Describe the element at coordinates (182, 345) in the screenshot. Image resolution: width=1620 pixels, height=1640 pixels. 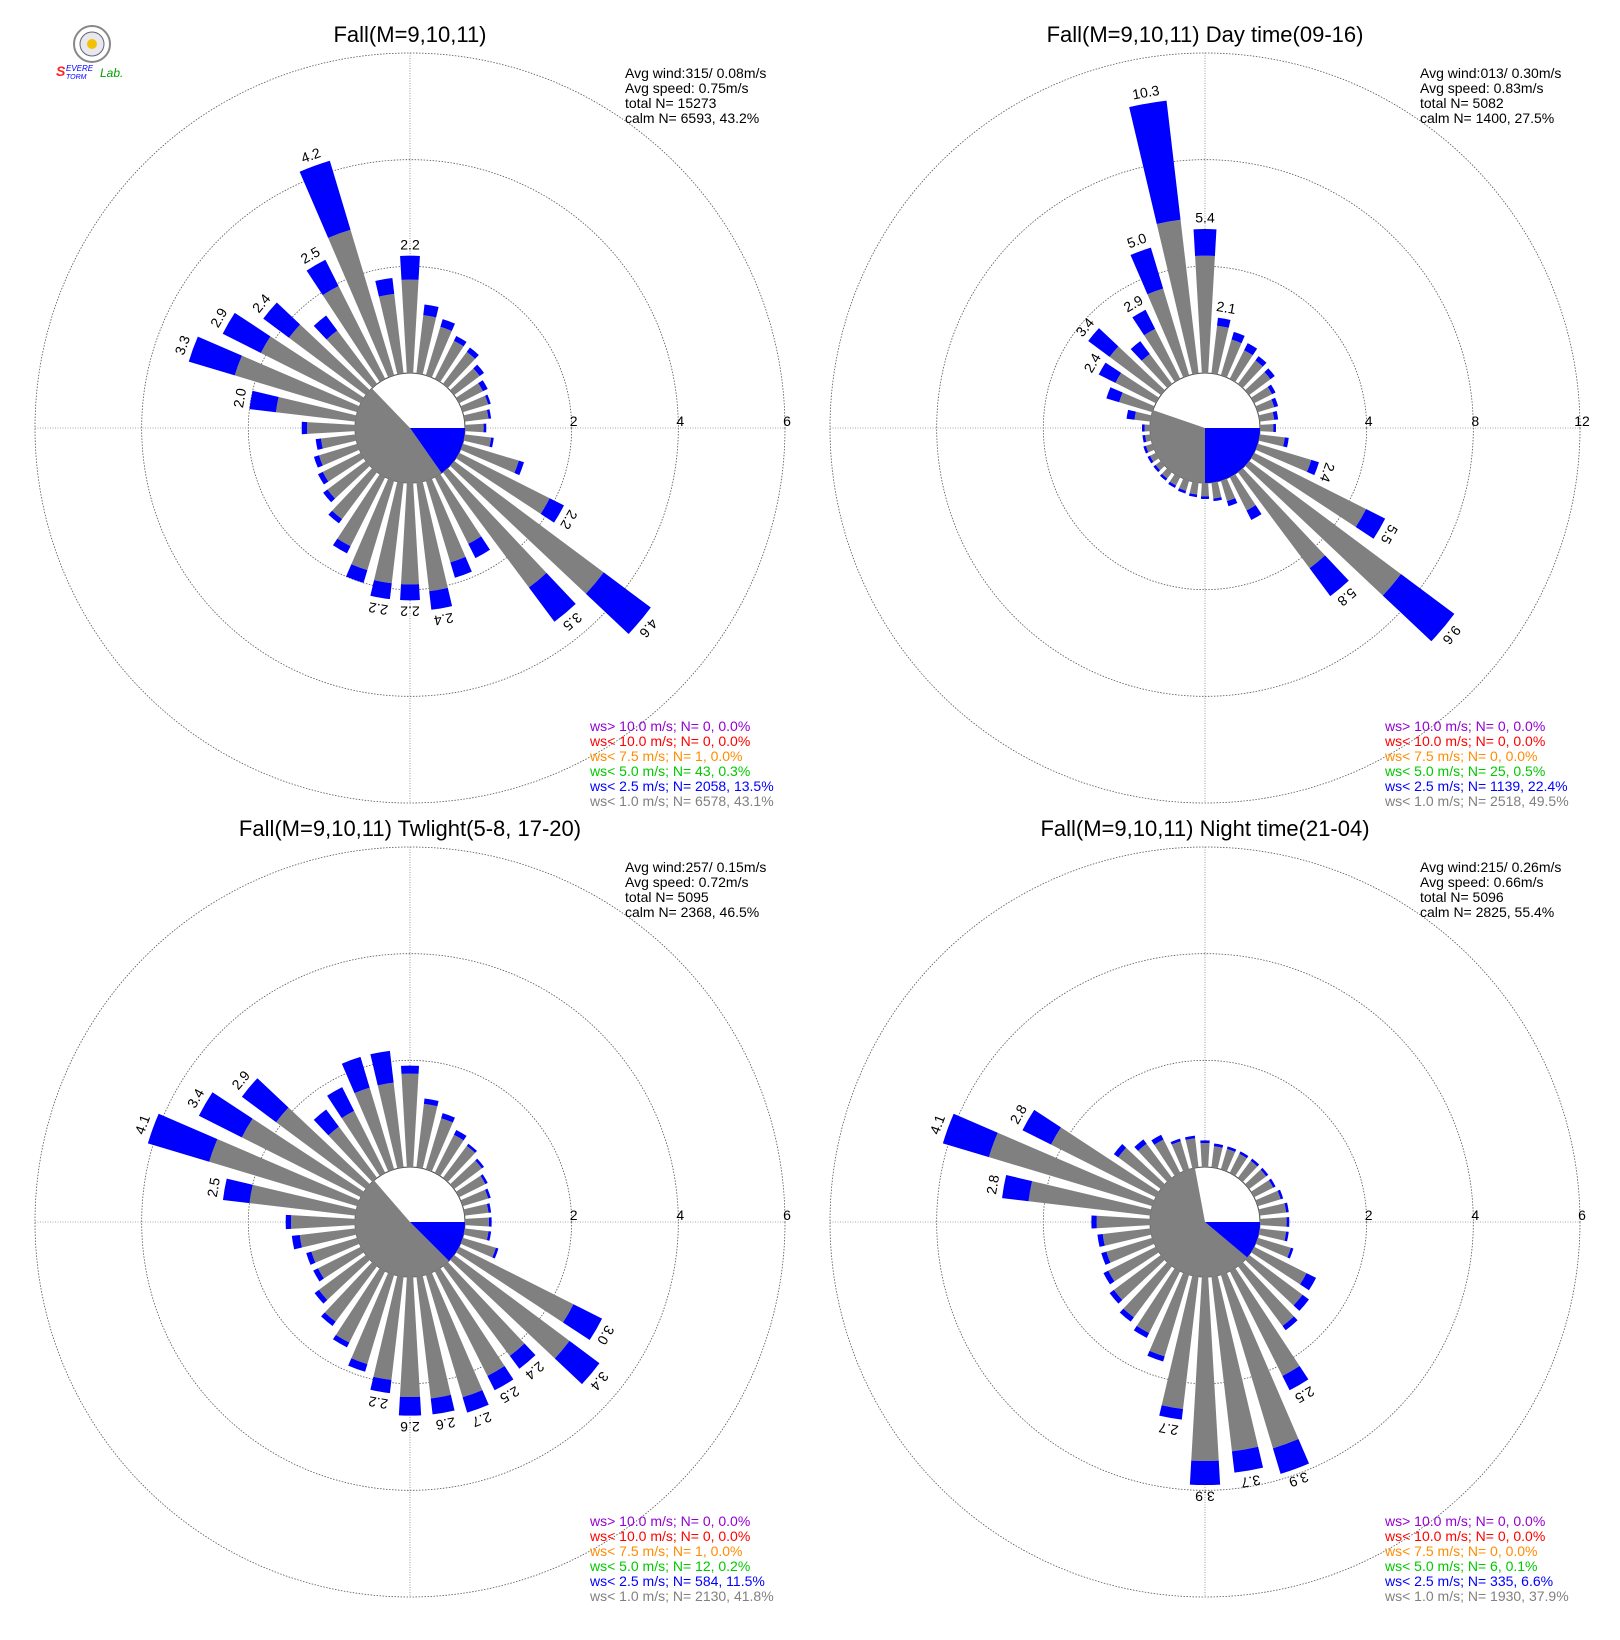
I see `bar-label: 3.3` at that location.